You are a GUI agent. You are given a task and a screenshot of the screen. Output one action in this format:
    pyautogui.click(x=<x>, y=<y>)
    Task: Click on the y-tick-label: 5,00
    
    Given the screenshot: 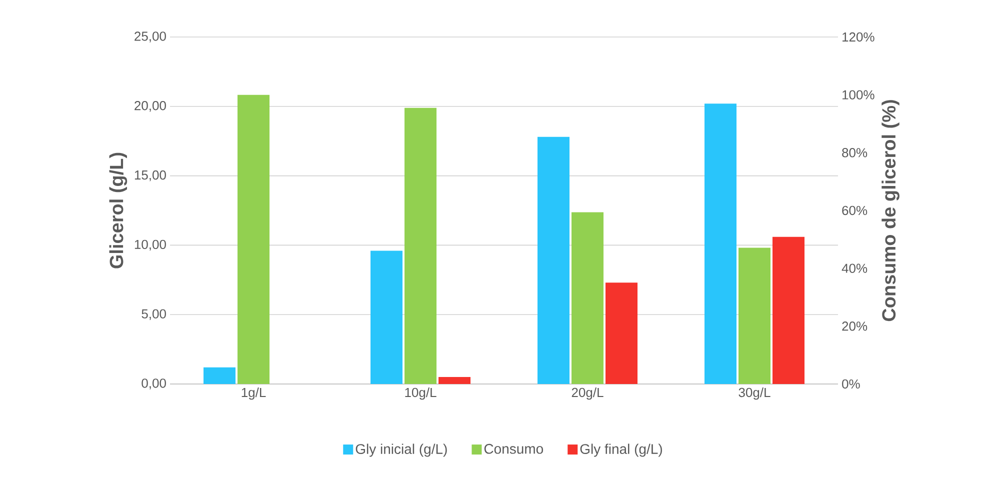 What is the action you would take?
    pyautogui.click(x=154, y=314)
    